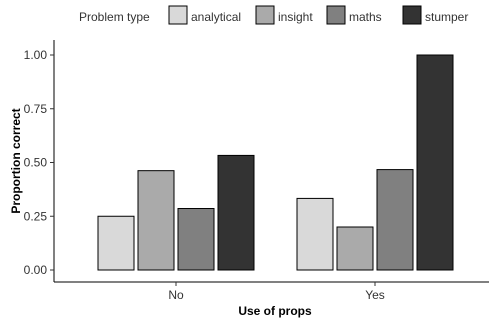 The width and height of the screenshot is (489, 320). Describe the element at coordinates (178, 15) in the screenshot. I see `legend-key-analytical` at that location.